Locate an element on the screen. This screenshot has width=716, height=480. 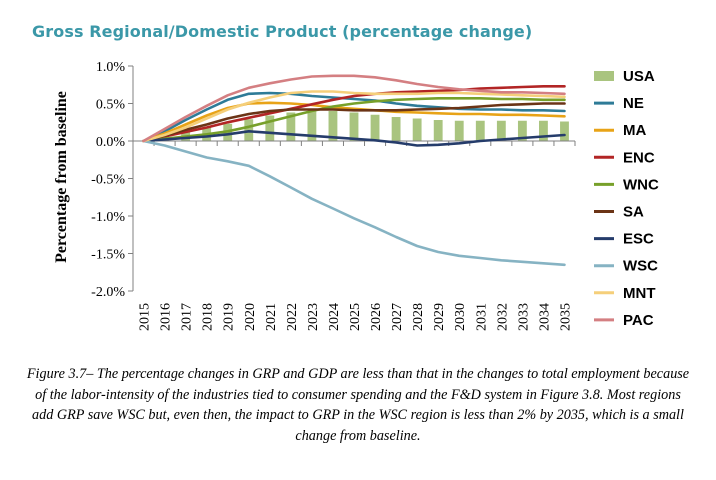
legend-label-sa: SA is located at coordinates (633, 212).